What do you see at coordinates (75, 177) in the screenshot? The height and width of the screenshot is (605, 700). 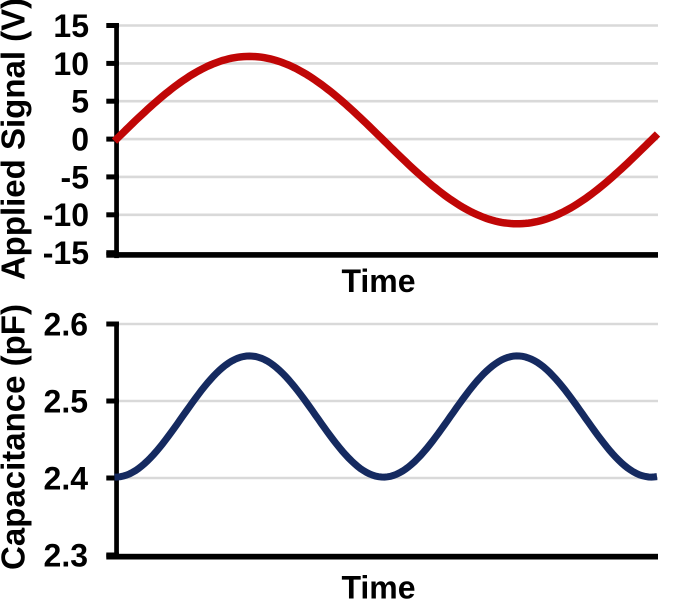 I see `svg-text: -5` at bounding box center [75, 177].